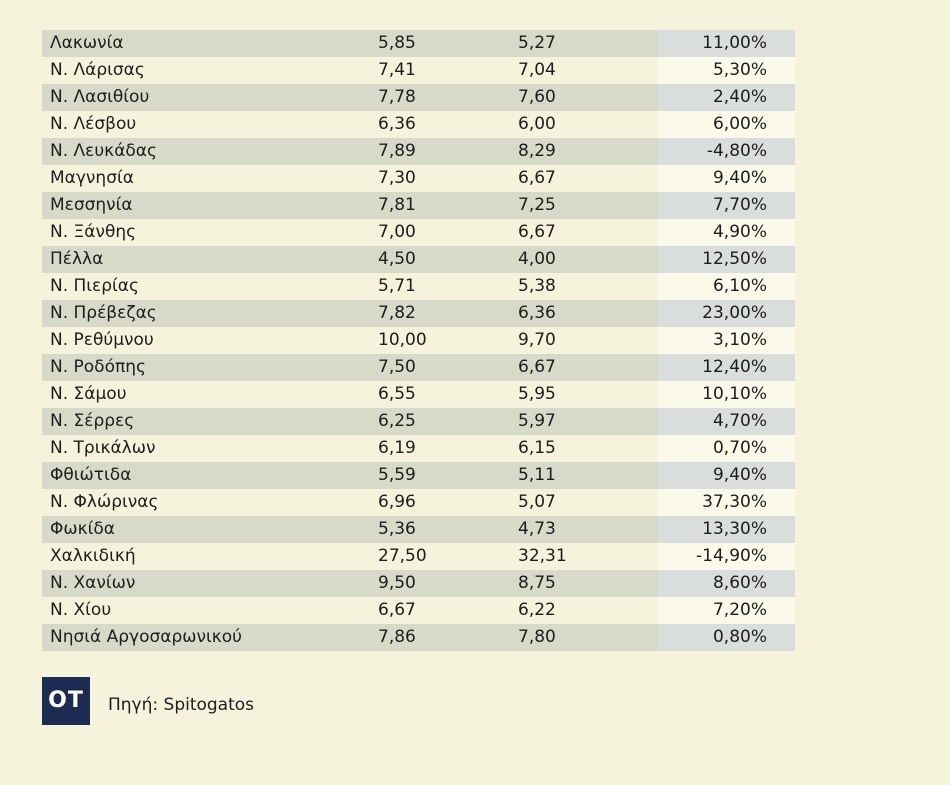  What do you see at coordinates (726, 340) in the screenshot?
I see `change-percent-cell: 3,10%` at bounding box center [726, 340].